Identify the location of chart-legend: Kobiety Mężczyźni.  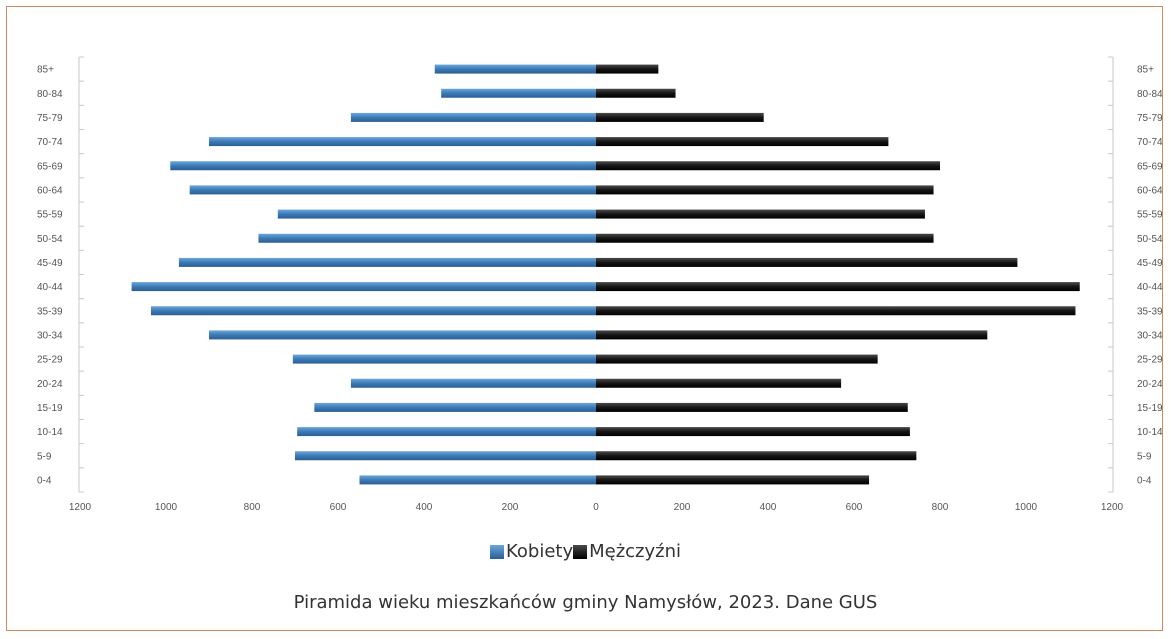
(585, 551).